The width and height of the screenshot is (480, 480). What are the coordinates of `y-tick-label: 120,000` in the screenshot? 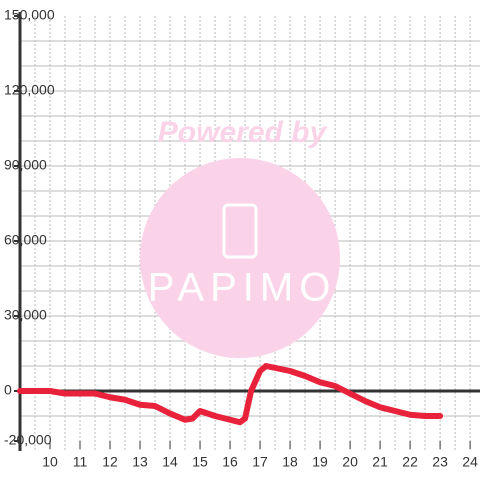 It's located at (29, 90).